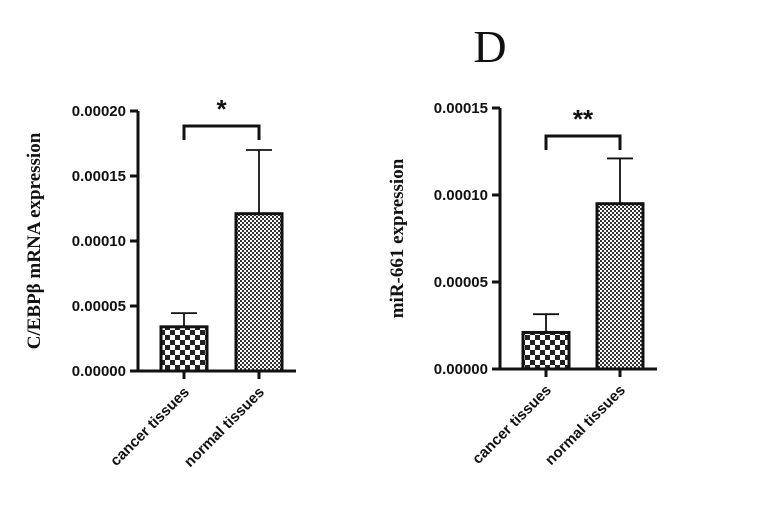 The width and height of the screenshot is (764, 506). Describe the element at coordinates (583, 119) in the screenshot. I see `significance-marker: **` at that location.